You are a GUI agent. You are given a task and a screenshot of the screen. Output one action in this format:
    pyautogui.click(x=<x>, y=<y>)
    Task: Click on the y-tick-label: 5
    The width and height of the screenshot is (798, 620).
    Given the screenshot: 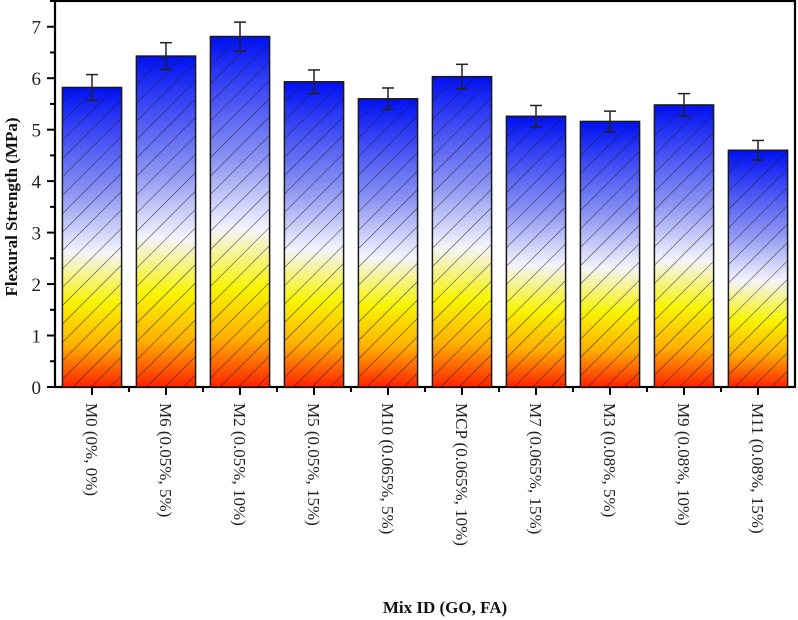 What is the action you would take?
    pyautogui.click(x=37, y=131)
    